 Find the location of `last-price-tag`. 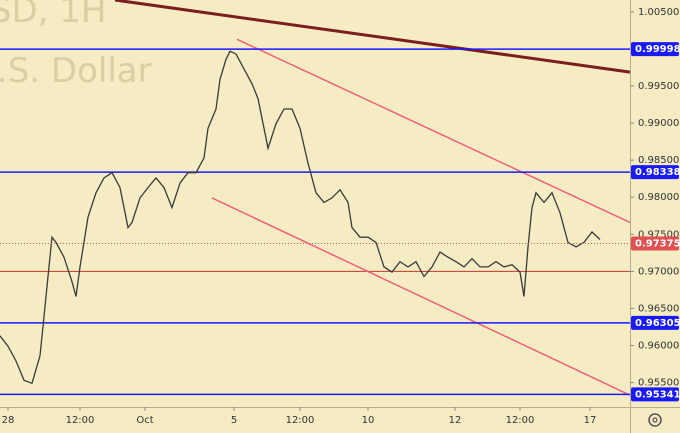

last-price-tag is located at coordinates (655, 243).